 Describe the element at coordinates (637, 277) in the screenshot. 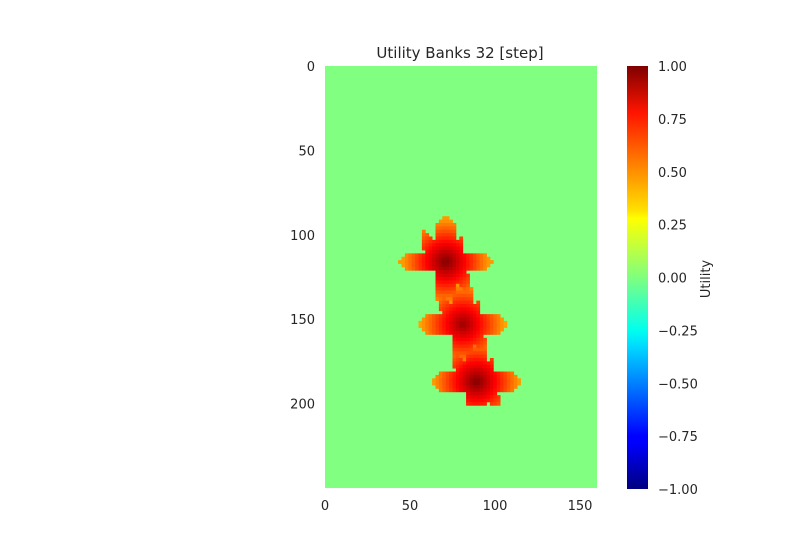

I see `colorbar-gradient` at that location.